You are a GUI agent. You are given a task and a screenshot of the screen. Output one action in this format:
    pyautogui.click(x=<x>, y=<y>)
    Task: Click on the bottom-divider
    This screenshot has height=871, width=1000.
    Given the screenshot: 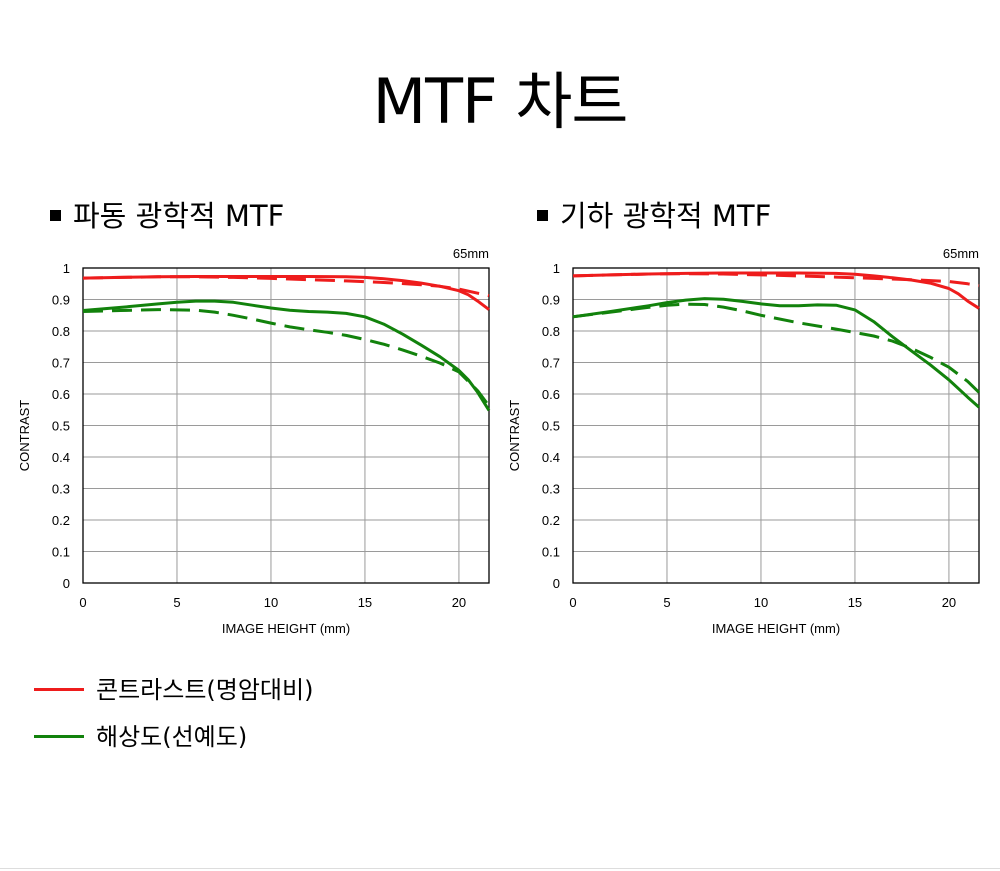 What is the action you would take?
    pyautogui.click(x=500, y=868)
    